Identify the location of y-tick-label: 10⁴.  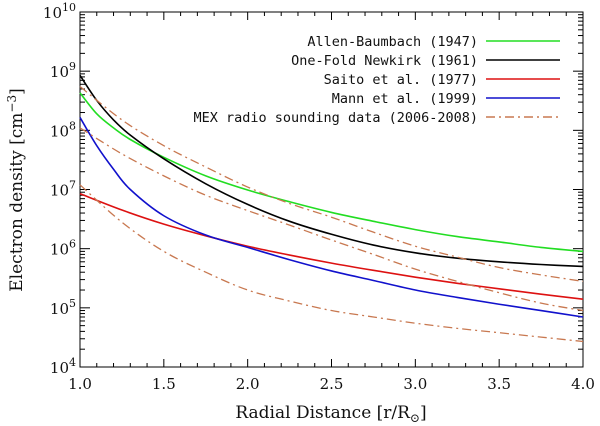
(63, 366).